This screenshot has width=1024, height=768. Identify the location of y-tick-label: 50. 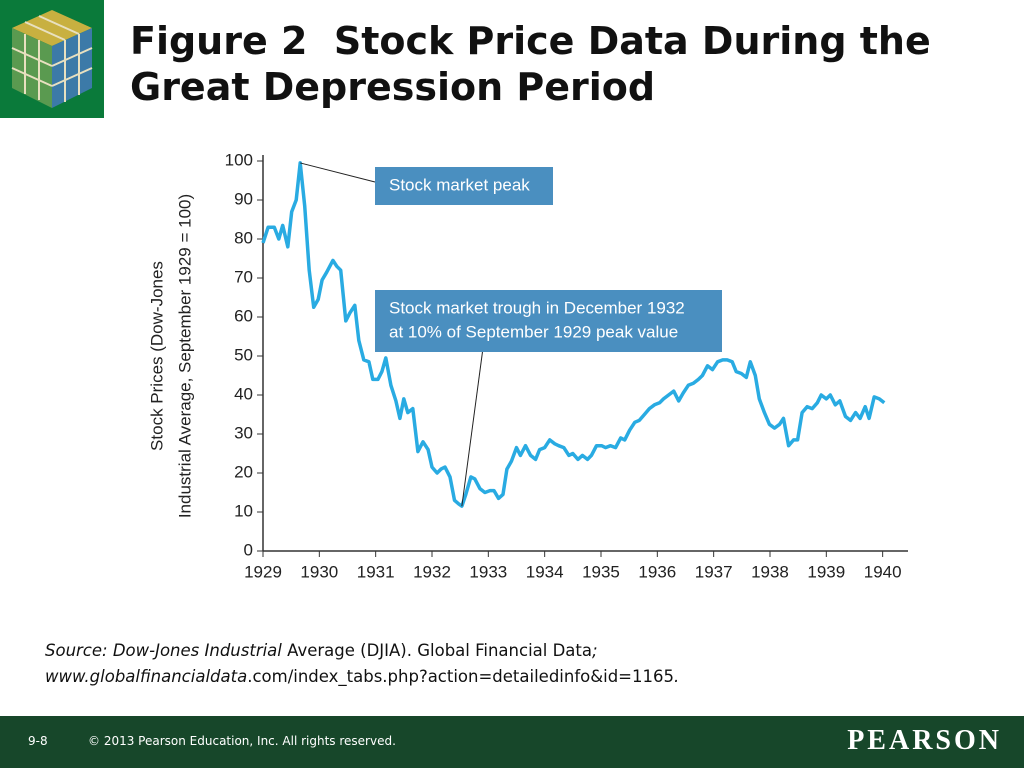
(243, 354).